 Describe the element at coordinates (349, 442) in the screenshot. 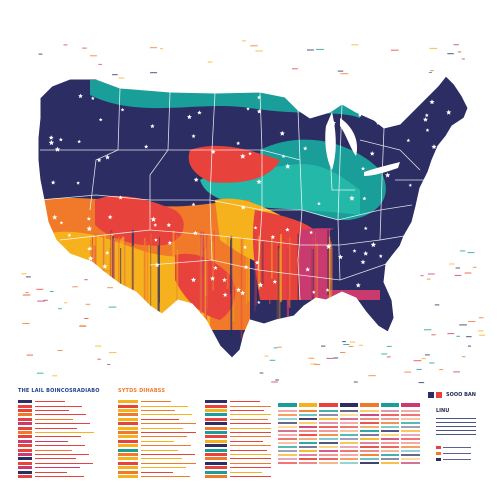

I see `data-grid-panel` at that location.